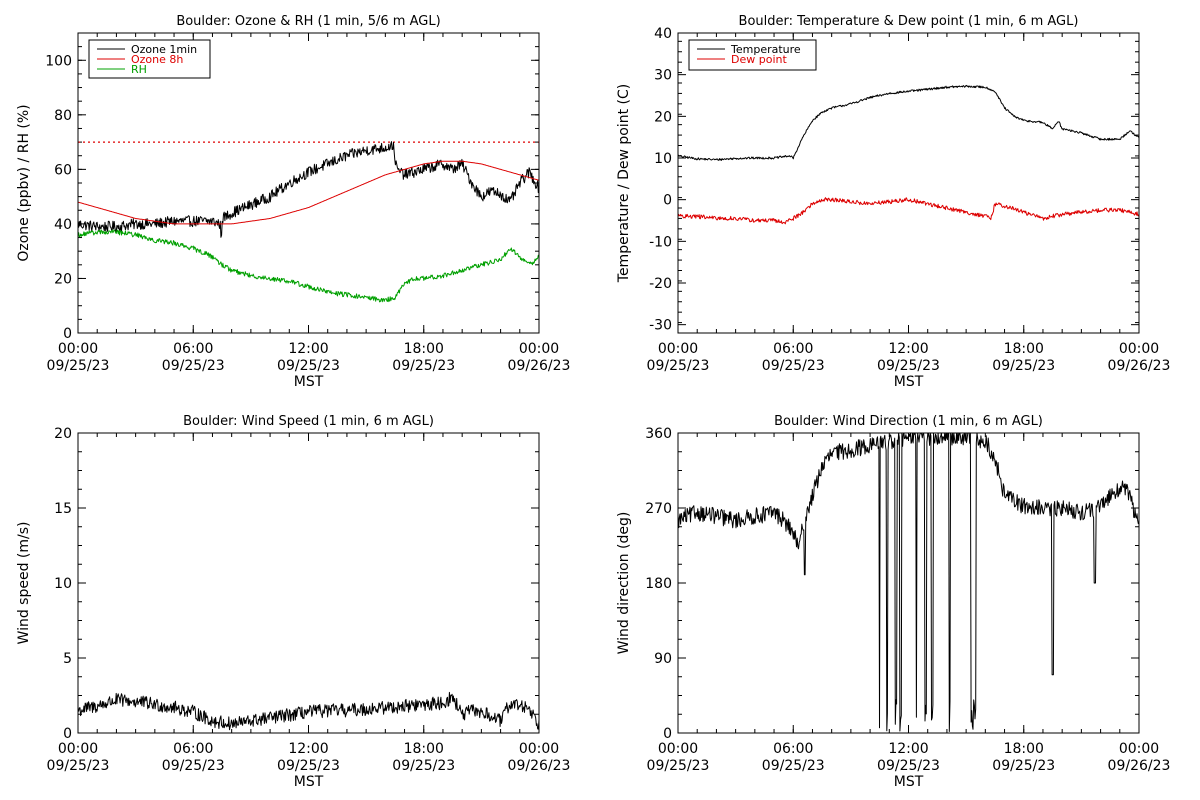 Image resolution: width=1200 pixels, height=800 pixels. I want to click on chart-title: Boulder: Wind Speed (1 min, 6 m AGL), so click(308, 421).